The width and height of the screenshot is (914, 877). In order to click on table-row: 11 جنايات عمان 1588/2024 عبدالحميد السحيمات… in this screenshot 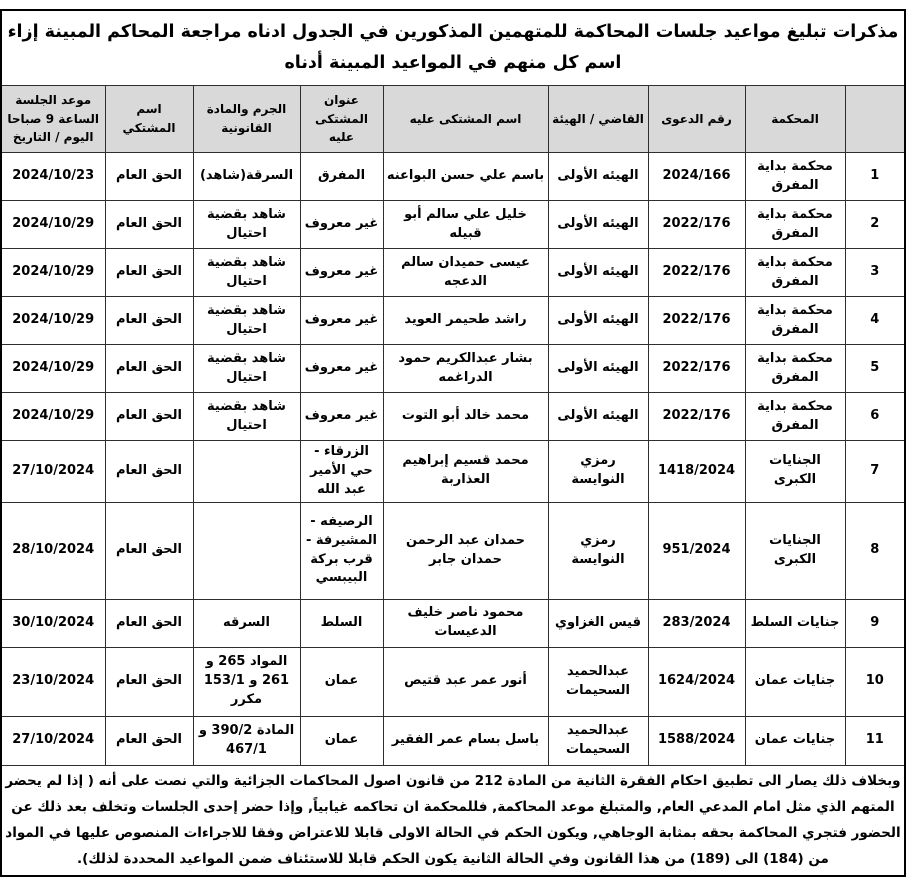, I will do `click(453, 740)`.